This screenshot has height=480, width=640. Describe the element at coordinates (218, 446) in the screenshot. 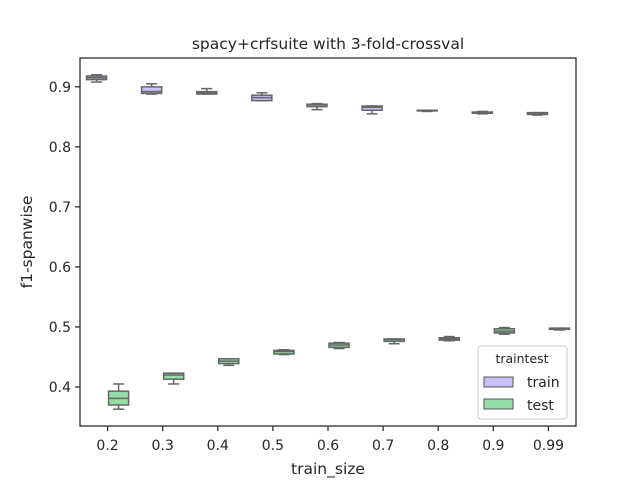

I see `x-tick-label: 0.4` at that location.